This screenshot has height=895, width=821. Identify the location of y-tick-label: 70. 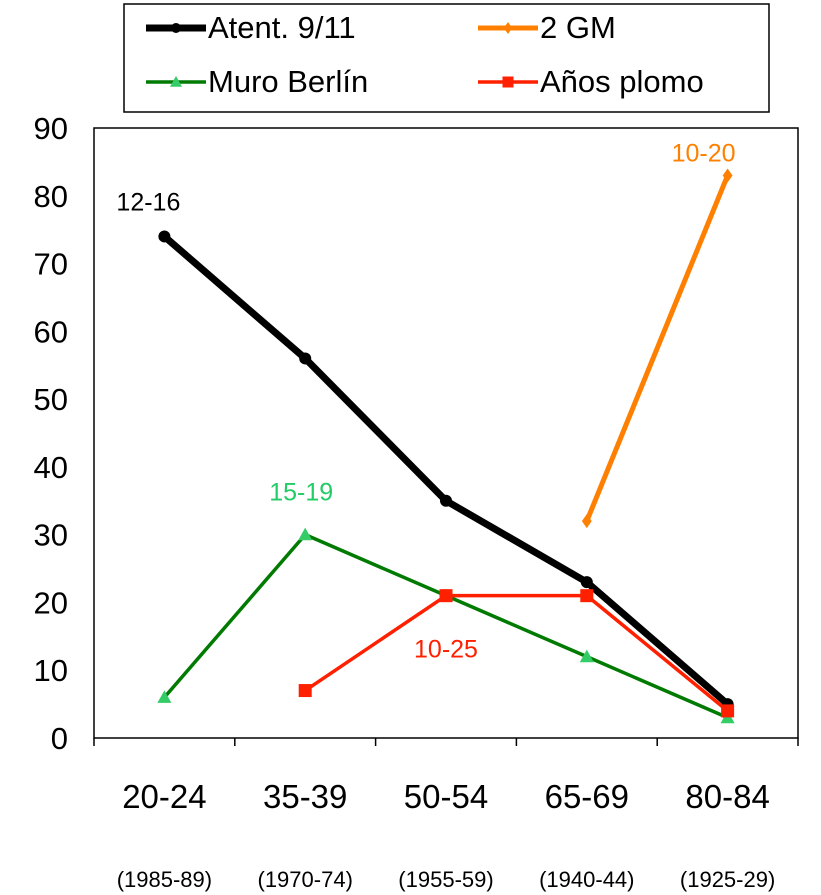
(51, 264).